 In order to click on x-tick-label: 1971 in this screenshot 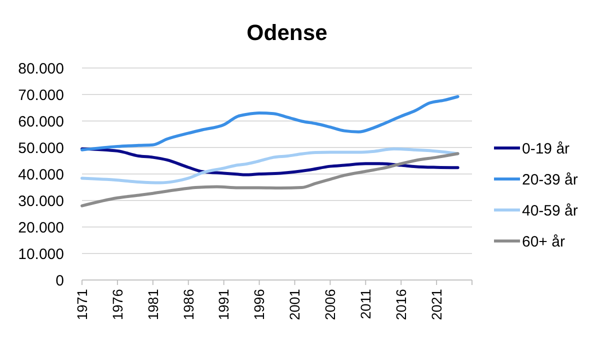, I will do `click(82, 304)`.